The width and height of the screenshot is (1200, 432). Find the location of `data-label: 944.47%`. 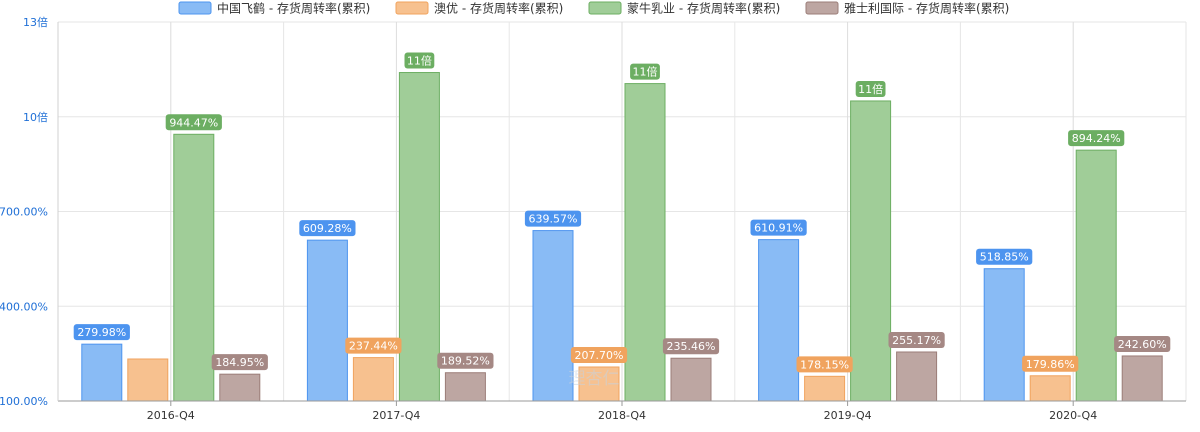

data-label: 944.47% is located at coordinates (193, 122).